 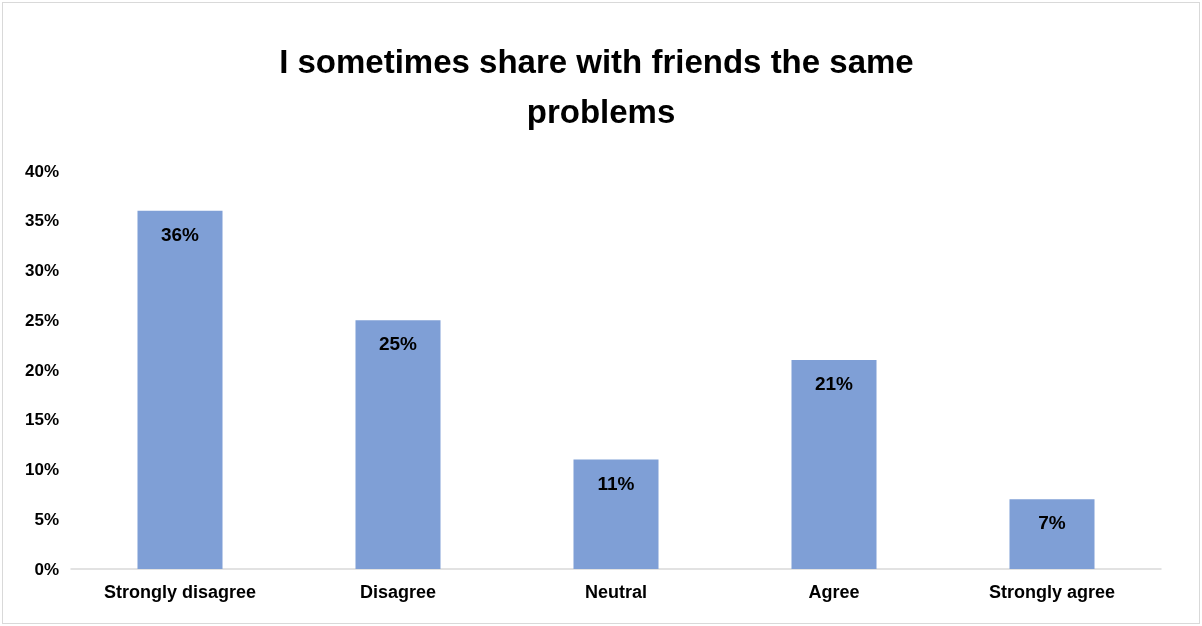 What do you see at coordinates (616, 592) in the screenshot?
I see `x-tick-label: Neutral` at bounding box center [616, 592].